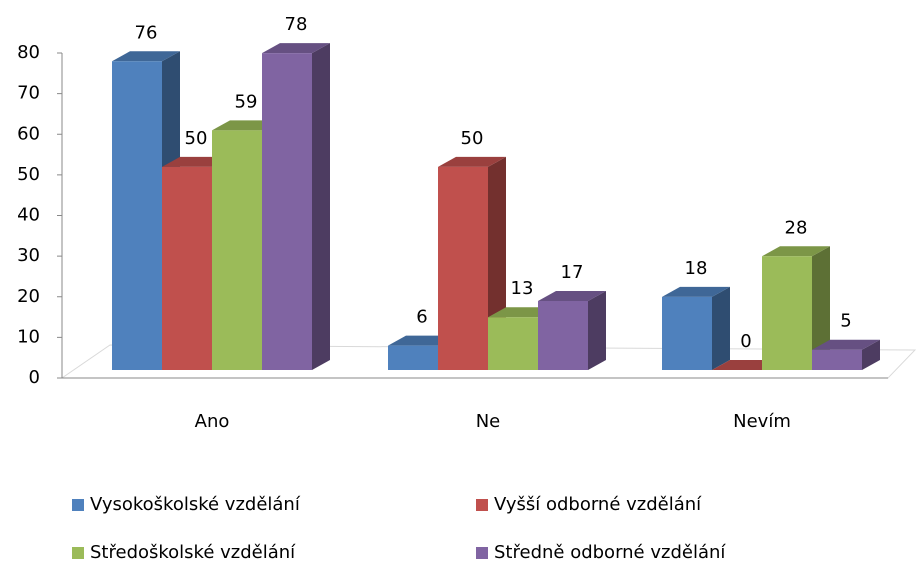 The image size is (916, 567). I want to click on legend-label: Středoškolské vzdělání, so click(193, 552).